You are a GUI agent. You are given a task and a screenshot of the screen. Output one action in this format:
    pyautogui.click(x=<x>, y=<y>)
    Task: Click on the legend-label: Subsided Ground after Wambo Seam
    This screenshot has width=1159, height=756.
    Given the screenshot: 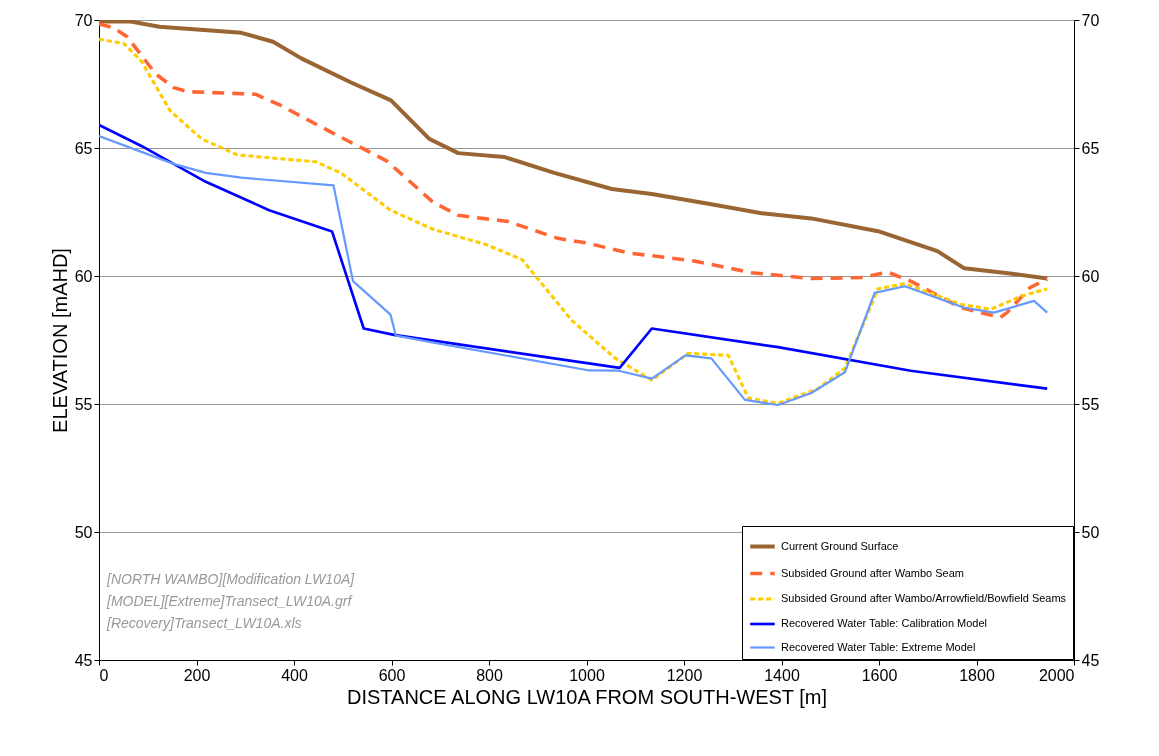 What is the action you would take?
    pyautogui.click(x=873, y=572)
    